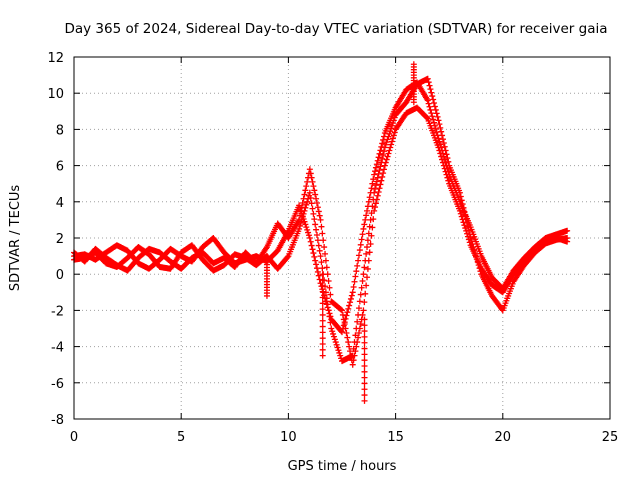  Describe the element at coordinates (60, 130) in the screenshot. I see `y-tick-label: 8` at that location.